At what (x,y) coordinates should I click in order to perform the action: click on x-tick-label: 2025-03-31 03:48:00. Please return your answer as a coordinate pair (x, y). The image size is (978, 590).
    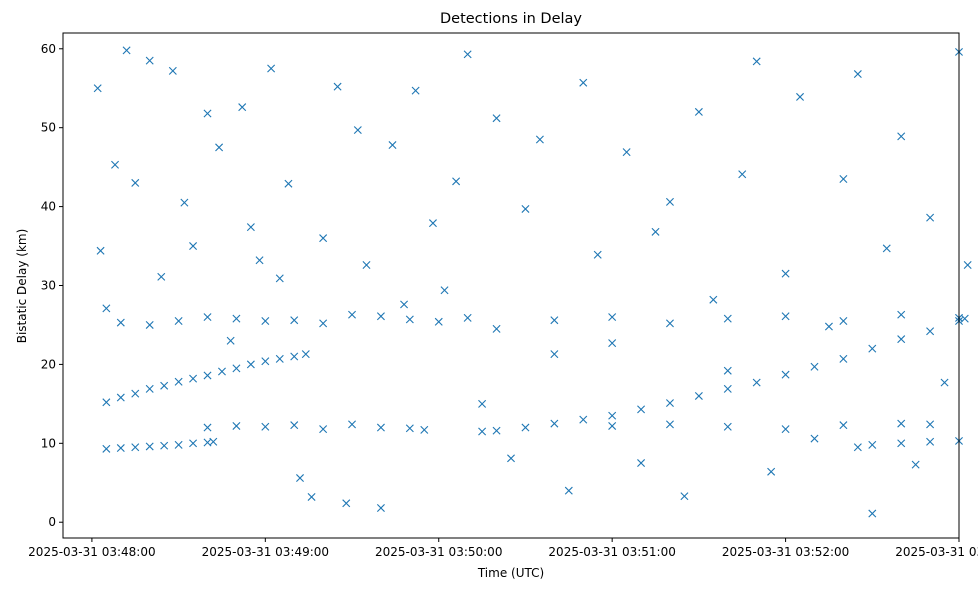
    Looking at the image, I should click on (91, 552).